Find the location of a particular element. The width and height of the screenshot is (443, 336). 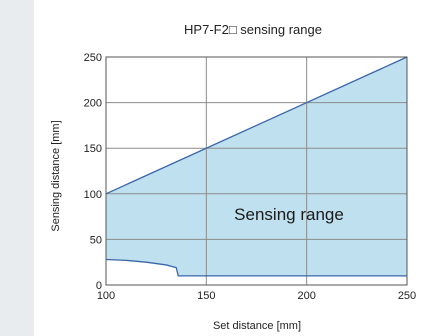

region-label: Sensing range is located at coordinates (289, 214).